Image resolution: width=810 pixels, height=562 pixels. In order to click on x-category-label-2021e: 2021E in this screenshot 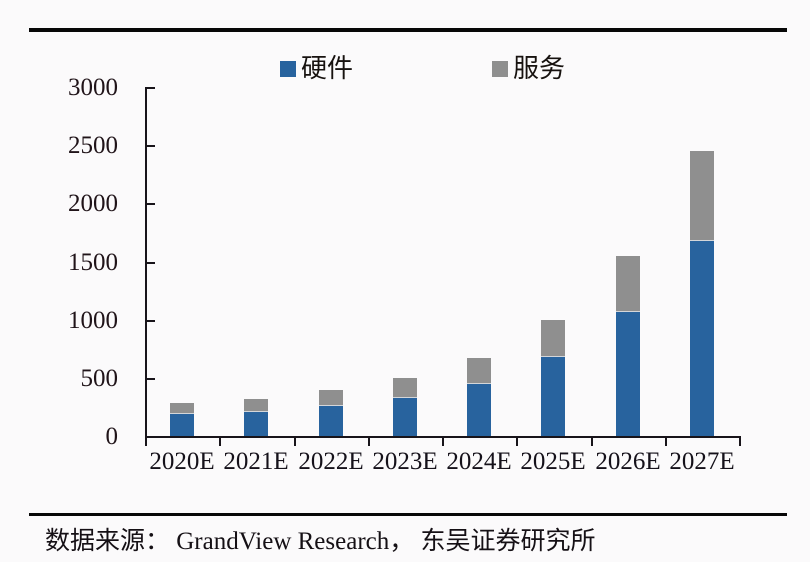, I will do `click(256, 461)`.